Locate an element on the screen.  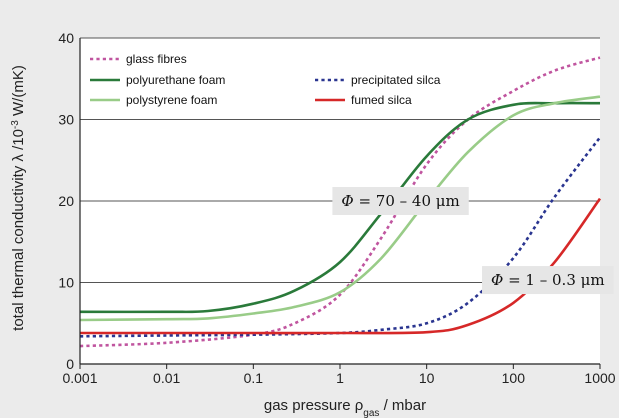
legend-item-glass-fibres: glass fibres is located at coordinates (138, 59).